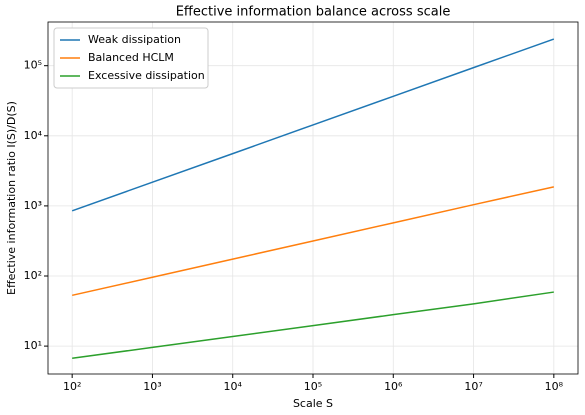 The image size is (585, 415). I want to click on y-tick-label: 10¹, so click(33, 345).